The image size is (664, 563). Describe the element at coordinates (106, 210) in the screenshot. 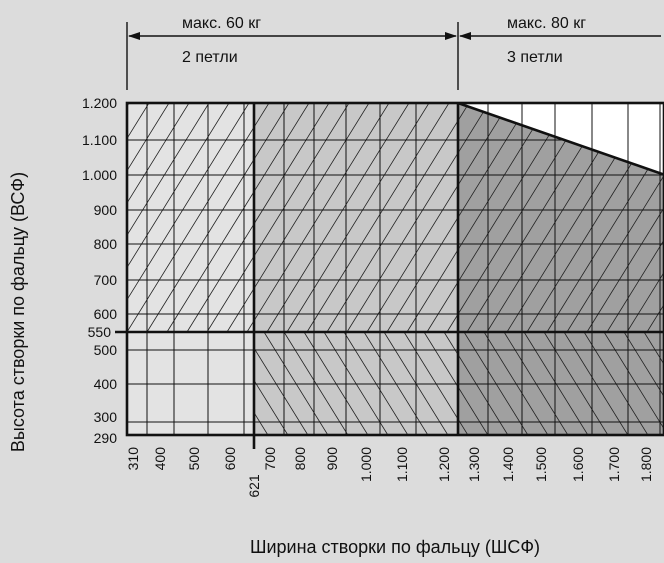

I see `y-tick-900: 900` at that location.